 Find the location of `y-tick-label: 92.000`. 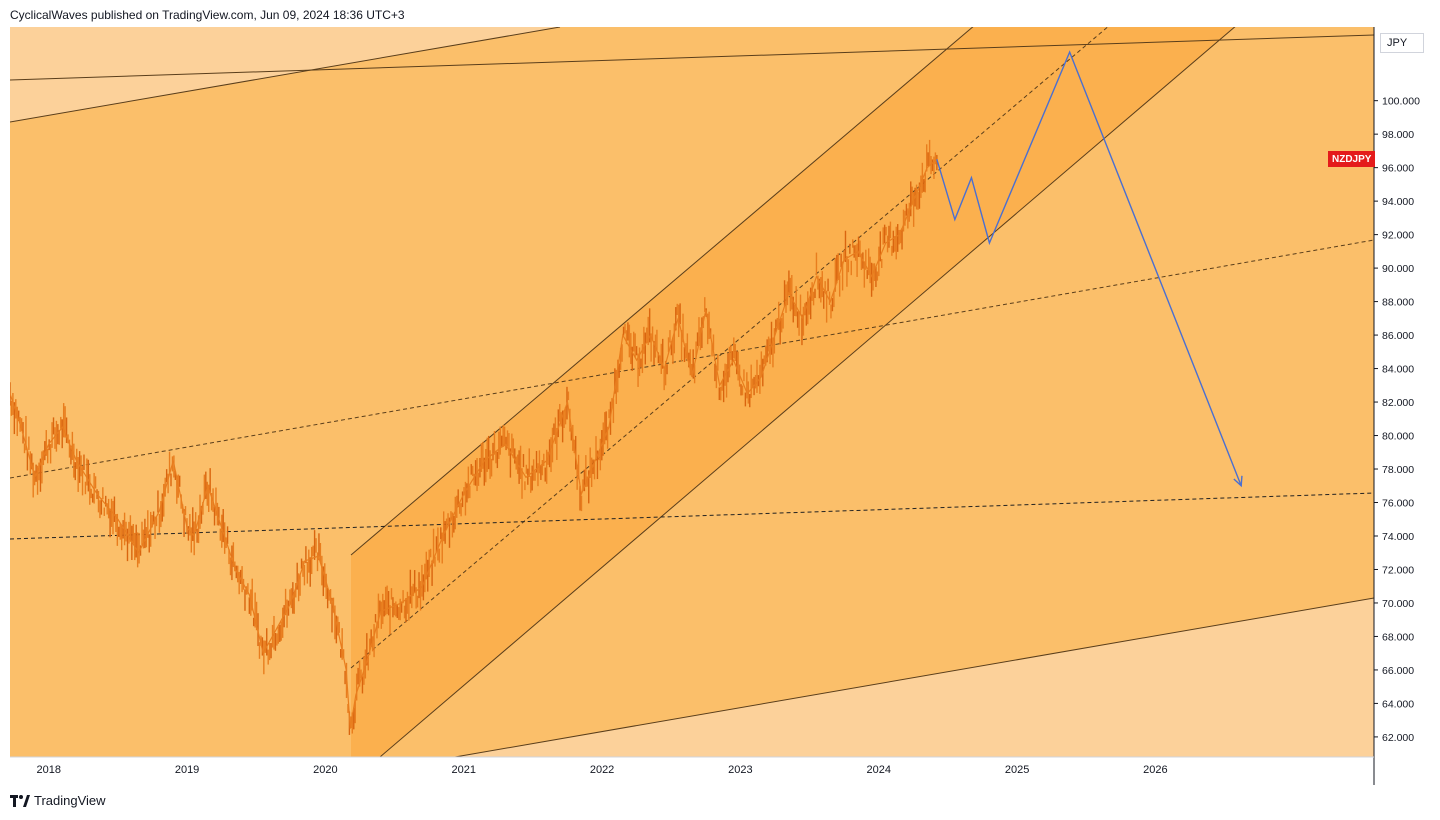

y-tick-label: 92.000 is located at coordinates (1398, 236).